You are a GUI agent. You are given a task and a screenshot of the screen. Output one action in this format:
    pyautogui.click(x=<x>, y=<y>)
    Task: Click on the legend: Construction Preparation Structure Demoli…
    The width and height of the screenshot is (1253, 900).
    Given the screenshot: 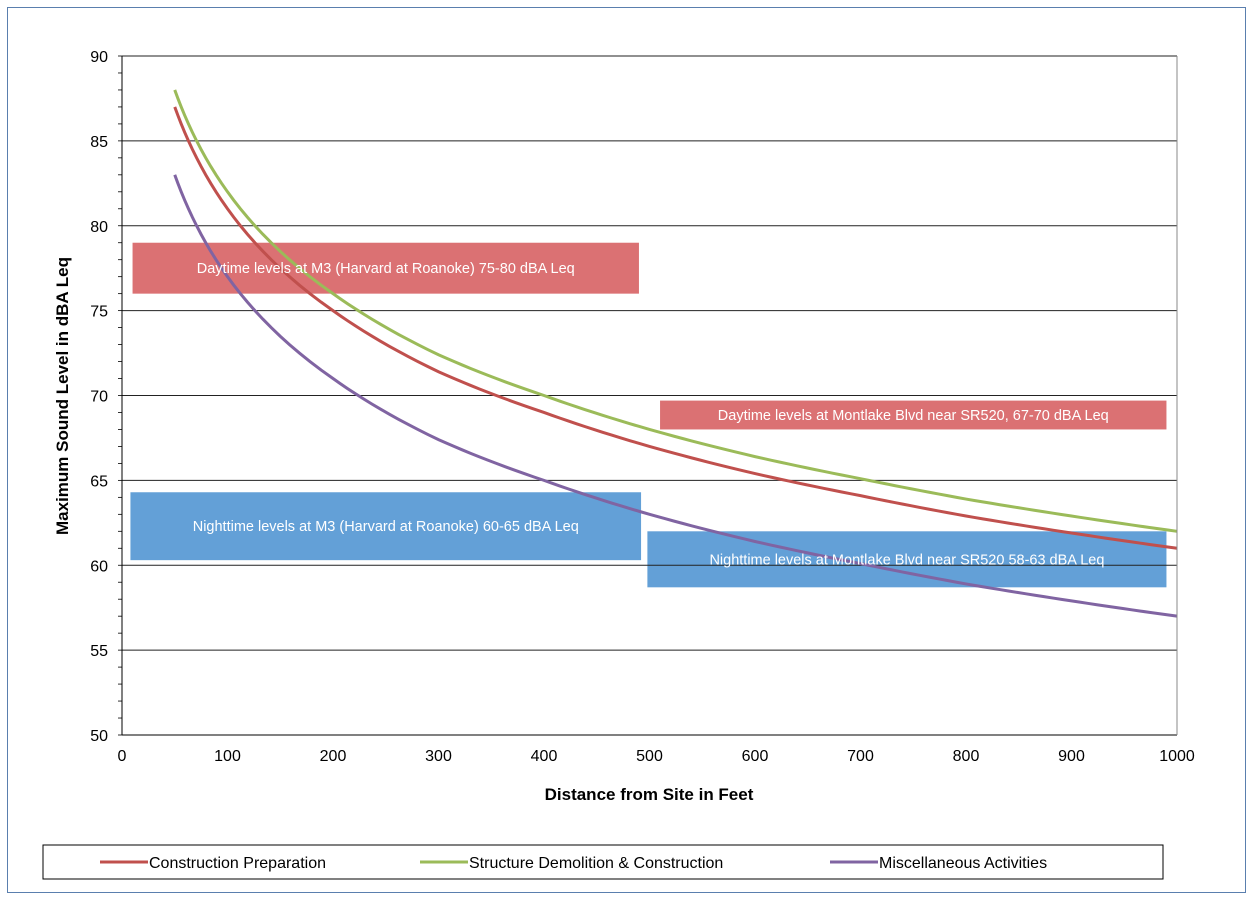 What is the action you would take?
    pyautogui.click(x=603, y=862)
    